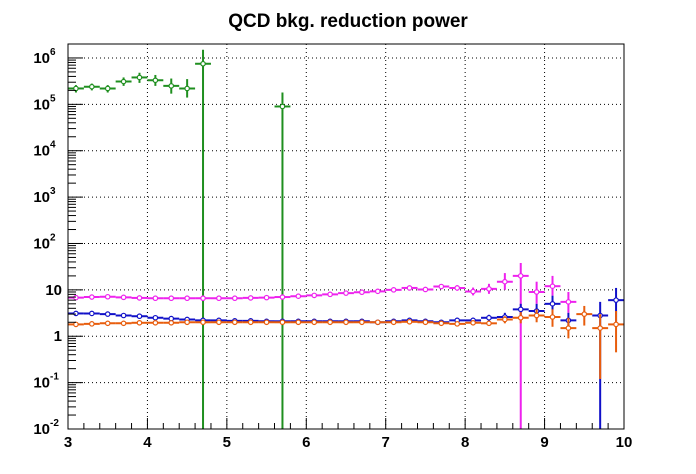 Image resolution: width=696 pixels, height=474 pixels. I want to click on x-tick-label: 6, so click(306, 442).